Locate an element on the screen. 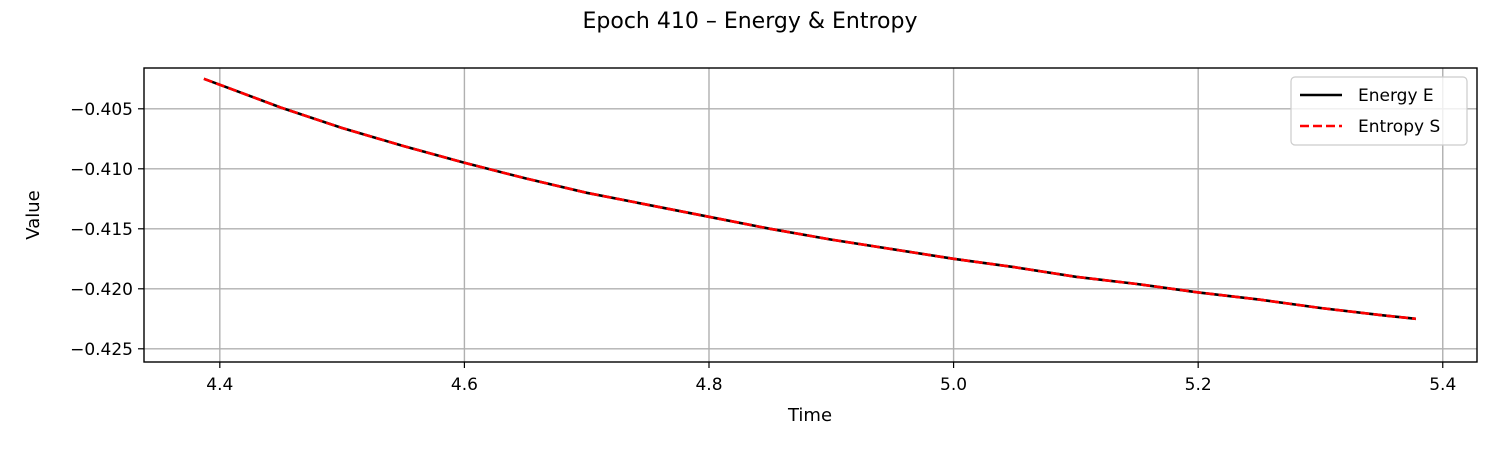 This screenshot has height=450, width=1500. legend-label-entropy: Entropy S is located at coordinates (1399, 127).